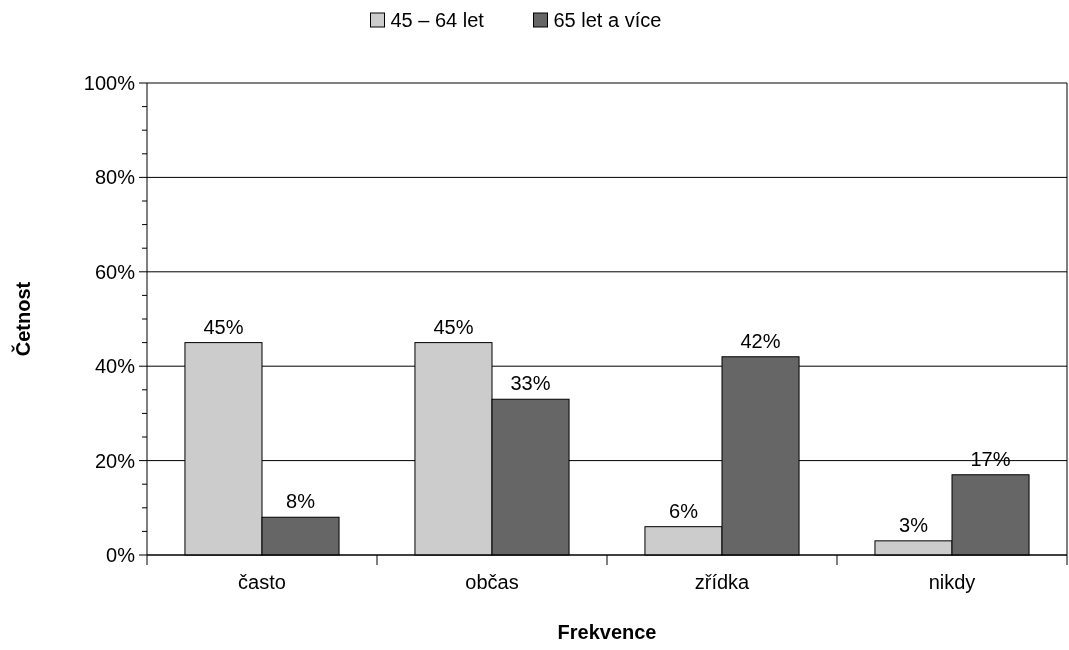  Describe the element at coordinates (121, 555) in the screenshot. I see `y-tick-label: 0%` at that location.